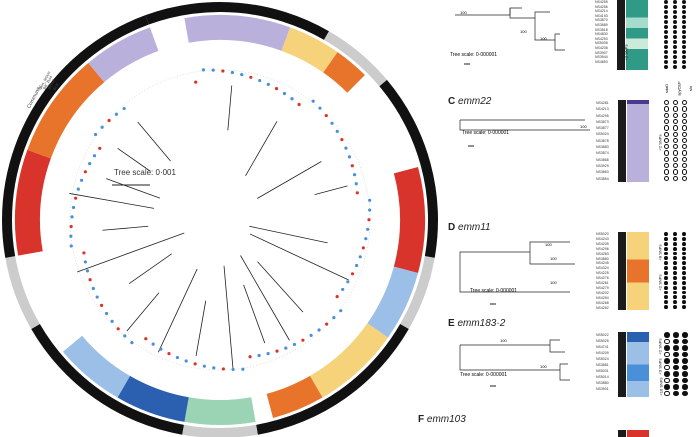 The width and height of the screenshot is (700, 437). Describe the element at coordinates (622, 271) in the screenshot. I see `panel-d-strip` at that location.